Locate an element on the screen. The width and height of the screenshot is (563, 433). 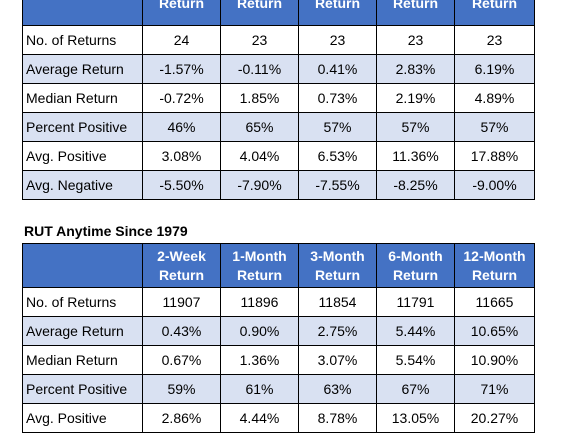
value-cell: 1.85% is located at coordinates (259, 98).